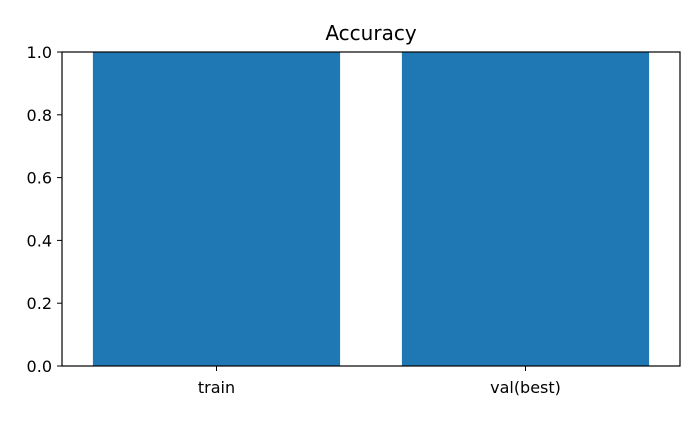  What do you see at coordinates (39, 115) in the screenshot?
I see `y-tick-label: 0.8` at bounding box center [39, 115].